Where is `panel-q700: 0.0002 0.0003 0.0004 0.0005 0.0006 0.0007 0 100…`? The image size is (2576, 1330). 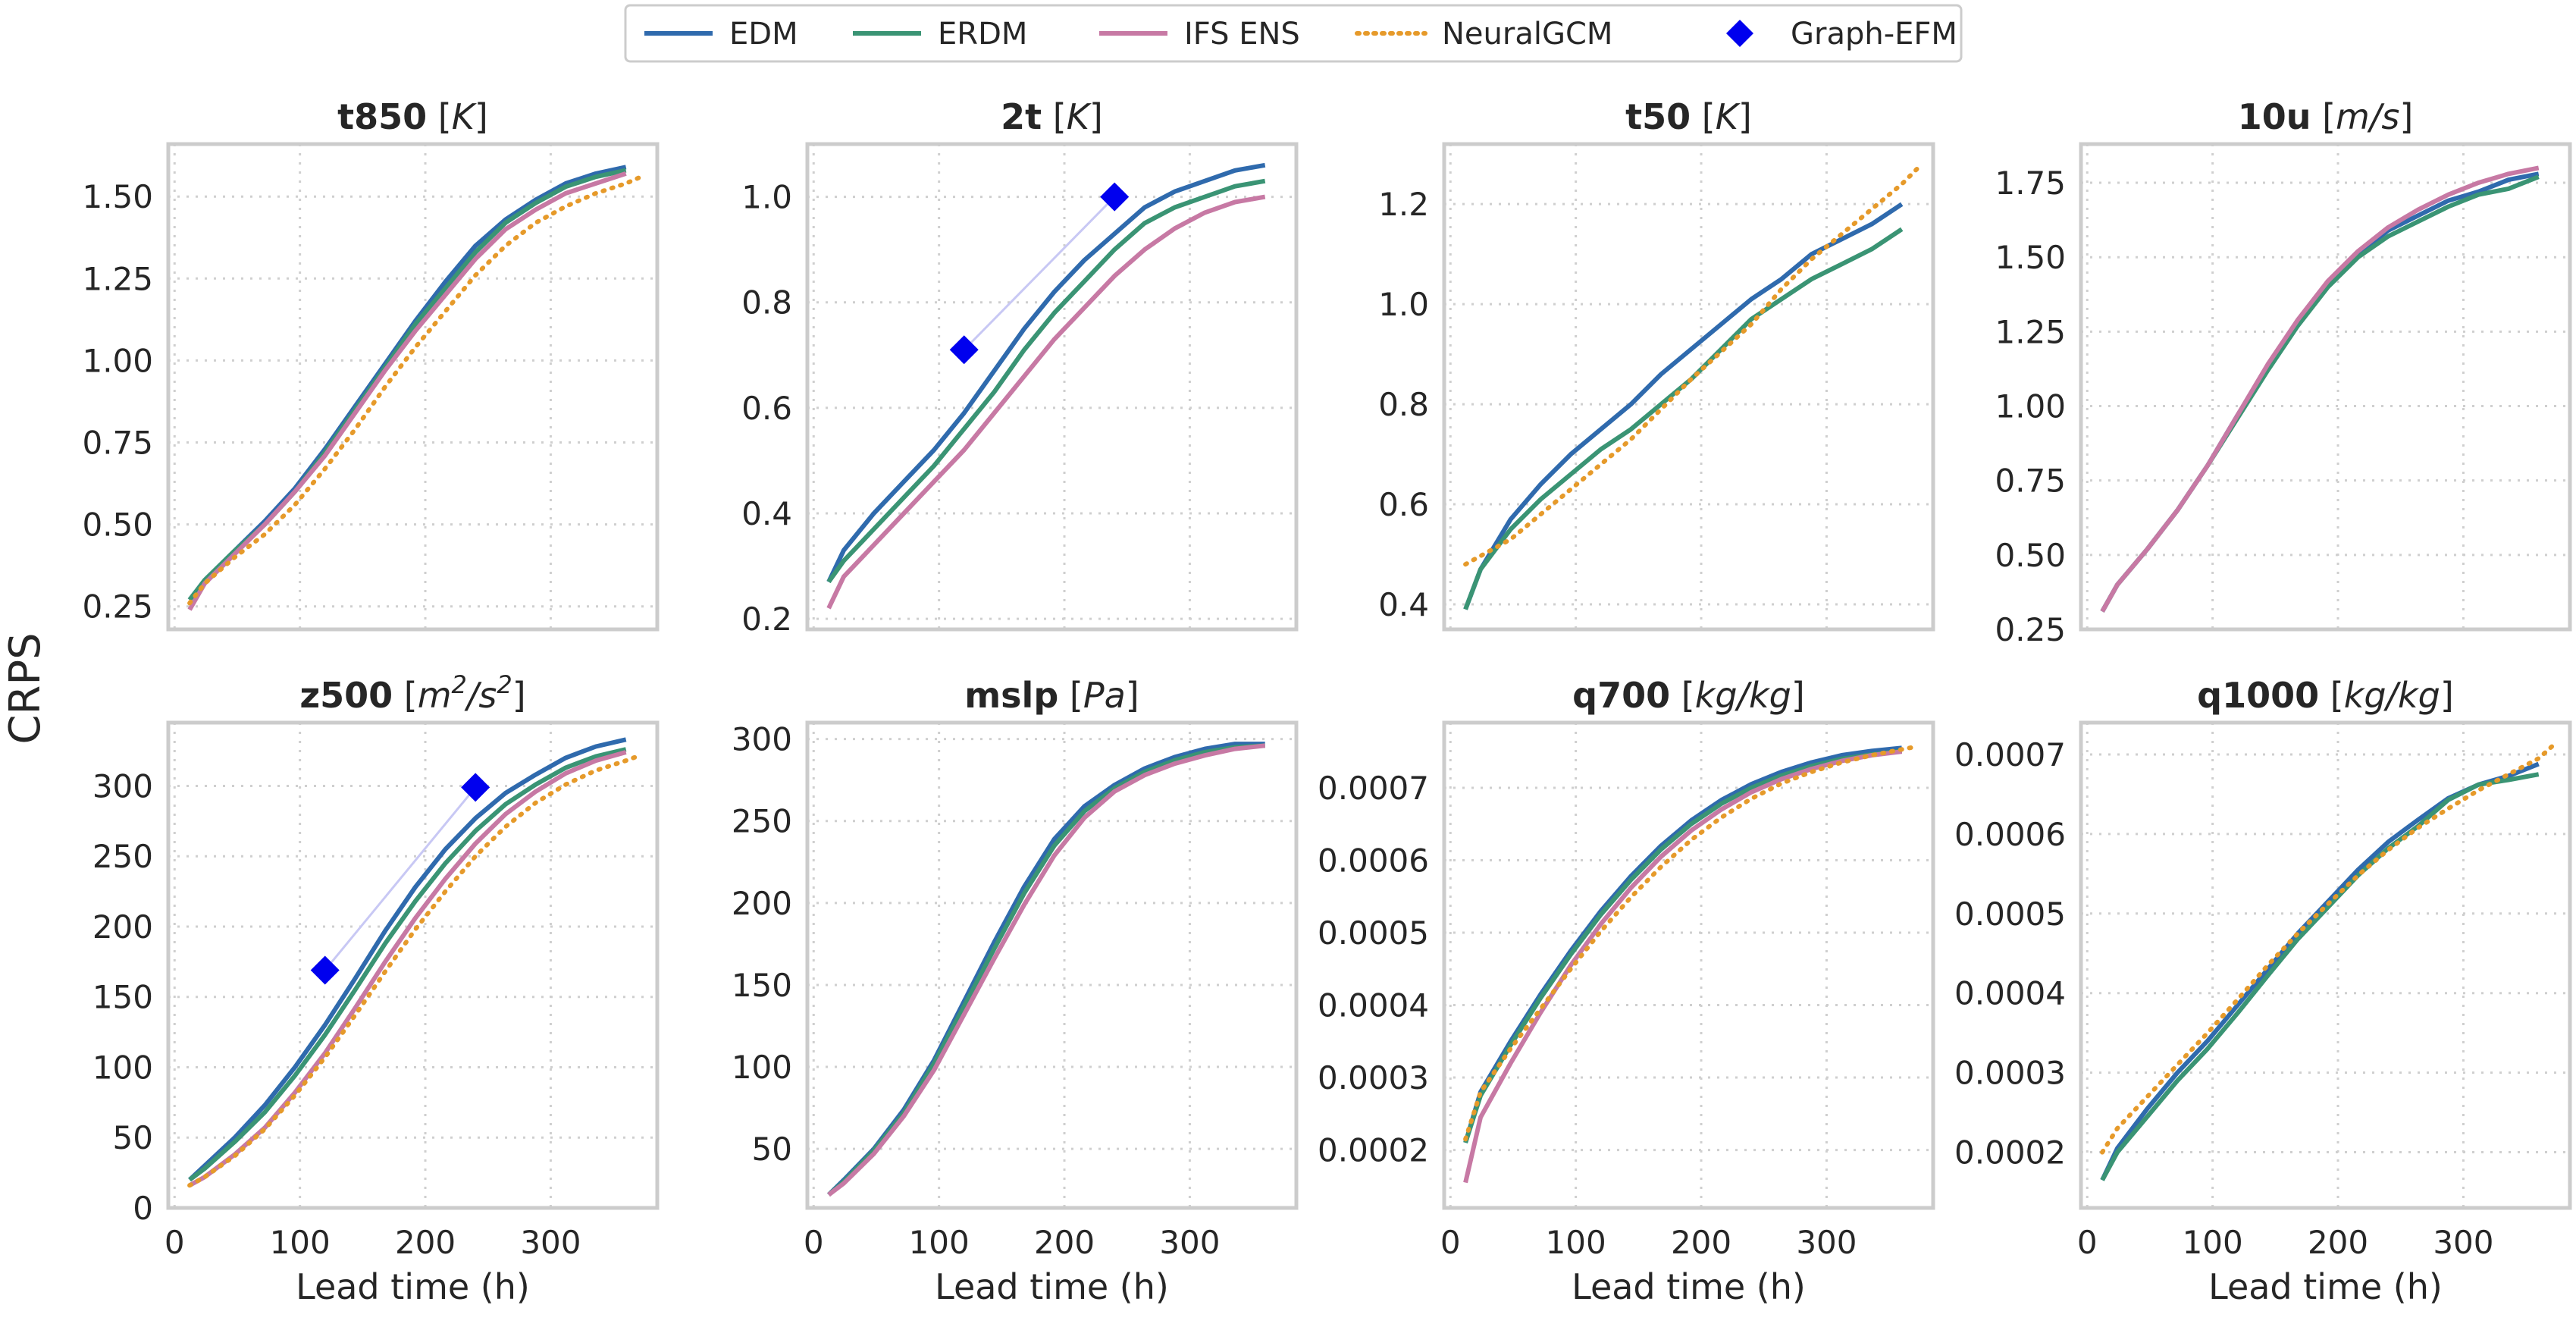 panel-q700: 0.0002 0.0003 0.0004 0.0005 0.0006 0.0007 0 100… is located at coordinates (1626, 991).